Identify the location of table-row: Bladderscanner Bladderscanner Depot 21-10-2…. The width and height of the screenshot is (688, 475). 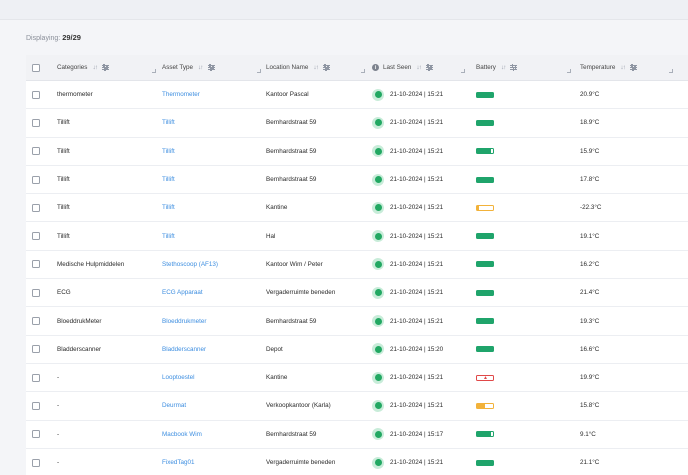
(357, 349).